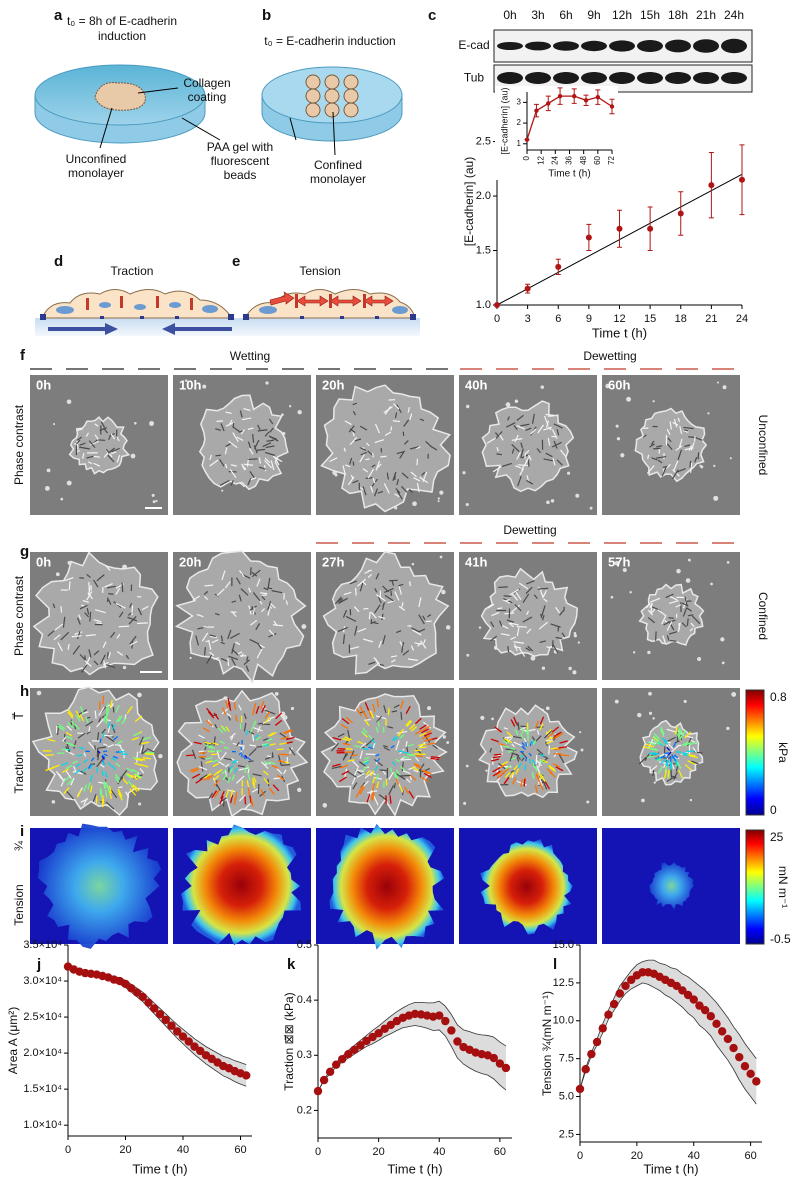 This screenshot has width=800, height=1186. What do you see at coordinates (19, 615) in the screenshot?
I see `row-label: Phase contrast` at bounding box center [19, 615].